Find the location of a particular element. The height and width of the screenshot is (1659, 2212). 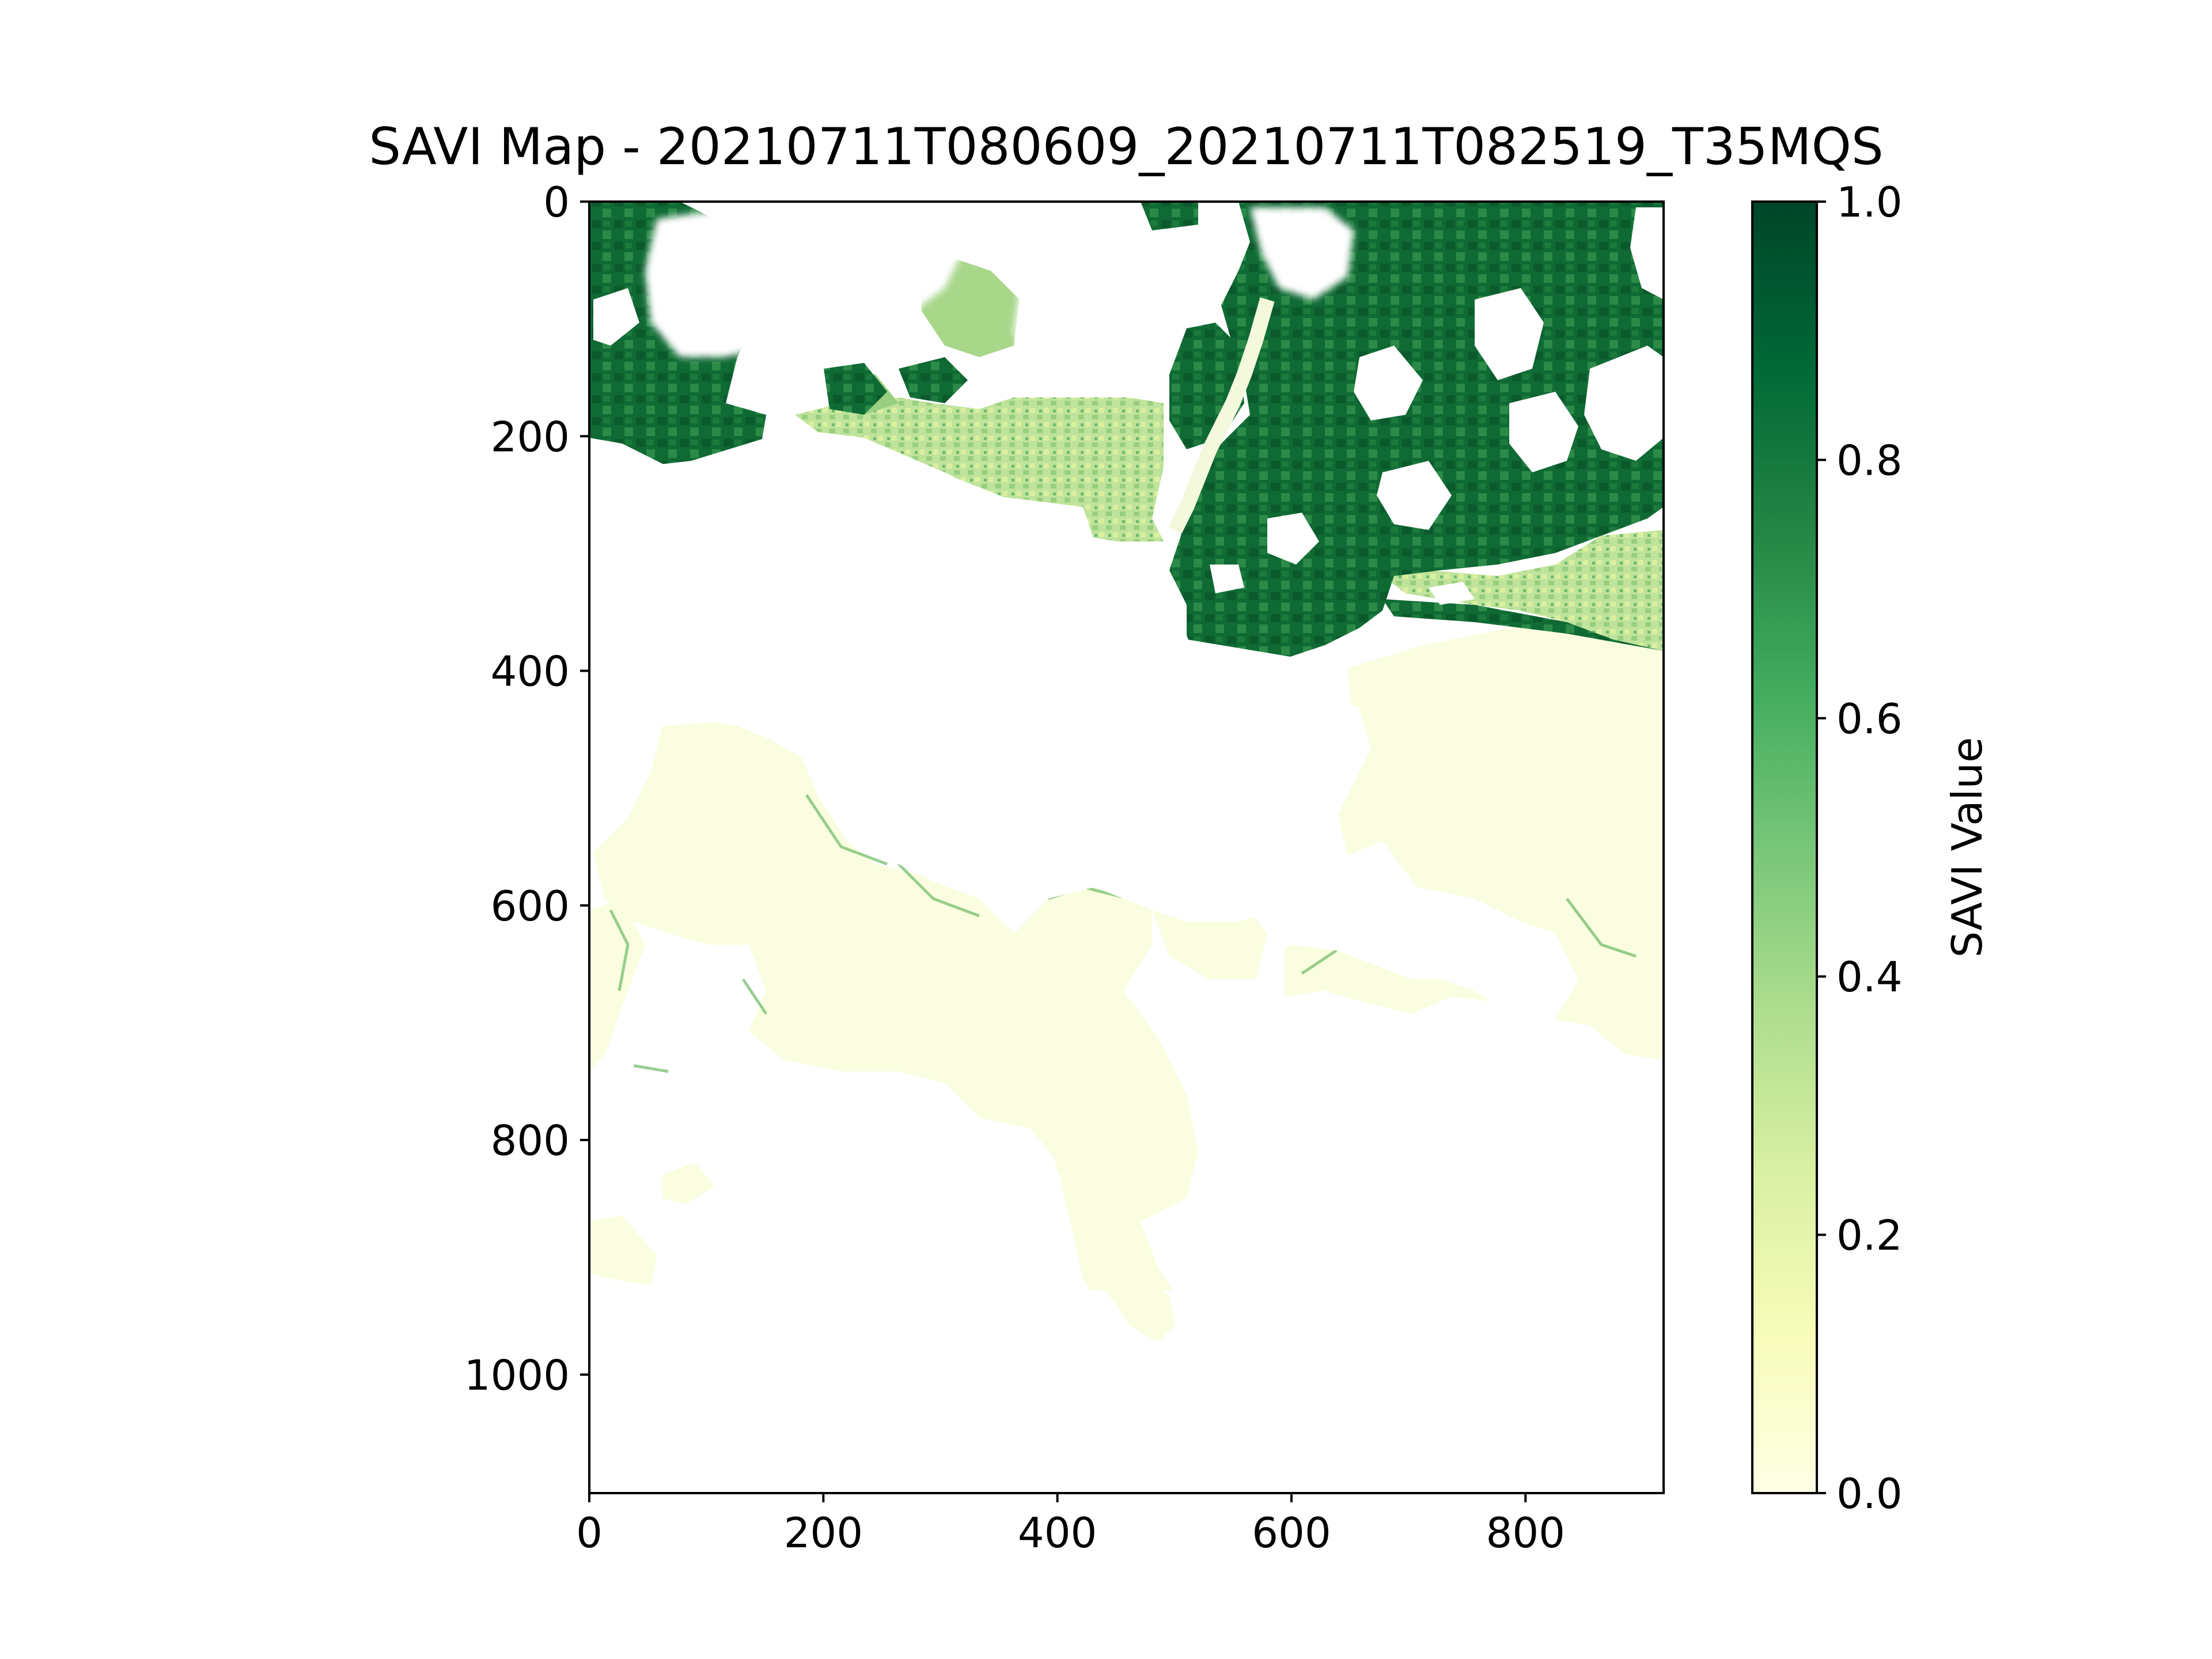

colorbar-label: SAVI Value is located at coordinates (1967, 847).